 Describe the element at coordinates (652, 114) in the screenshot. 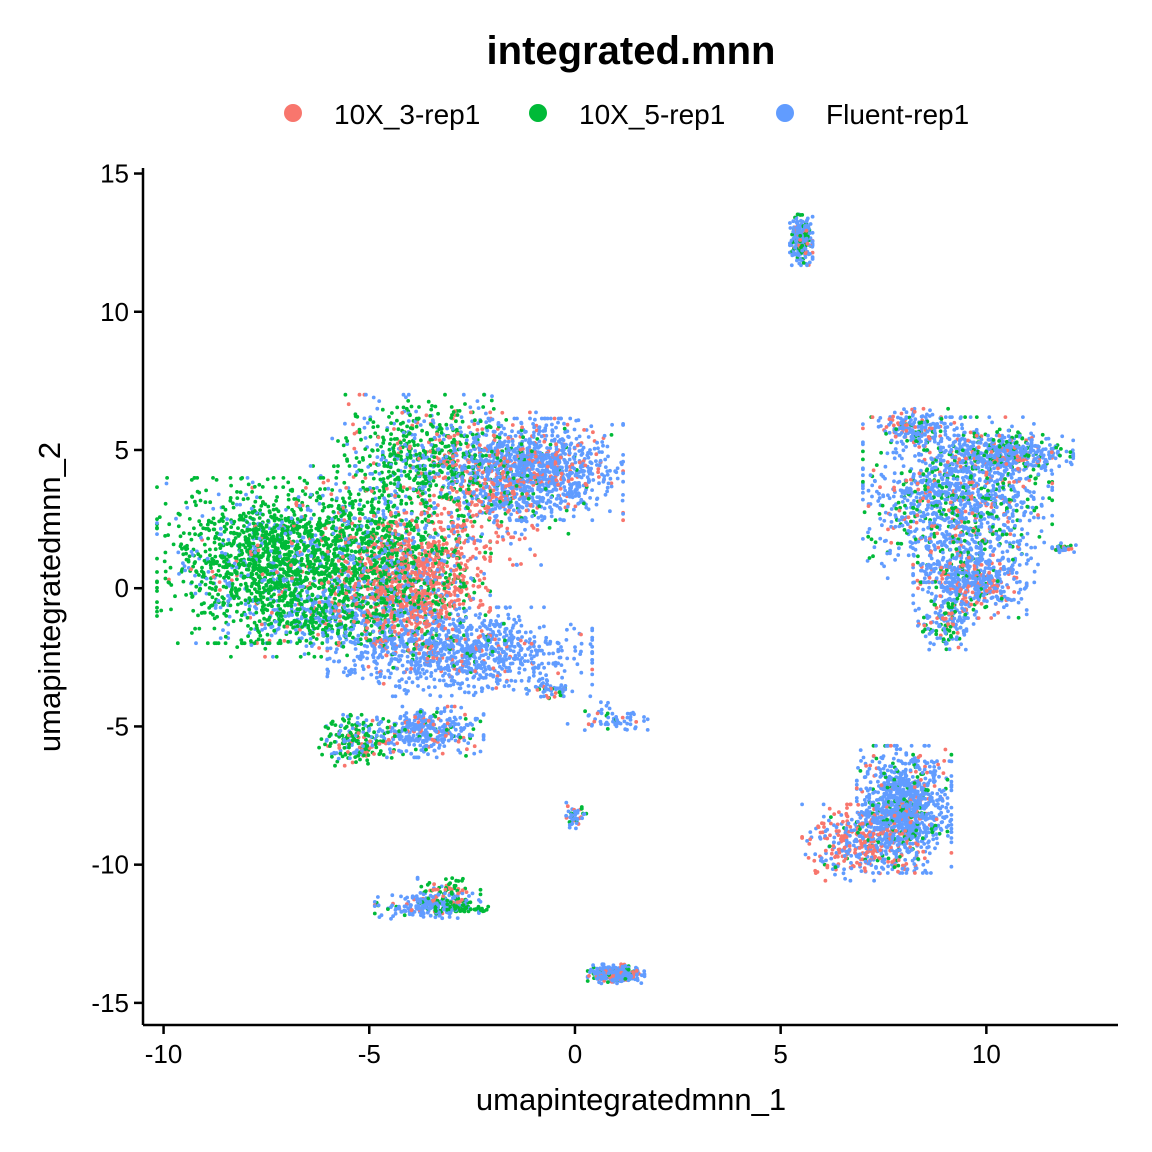

I see `legend-label-10x-5: 10X_5-rep1` at that location.